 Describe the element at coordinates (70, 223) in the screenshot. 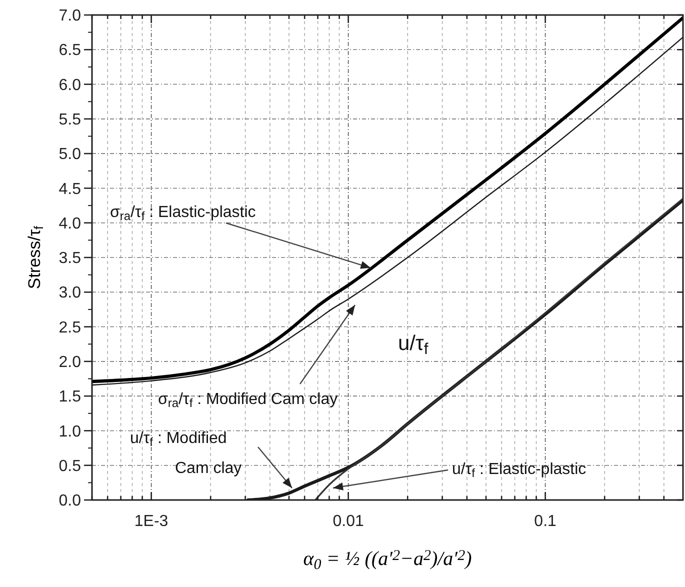

I see `y-tick-label: 4.0` at that location.